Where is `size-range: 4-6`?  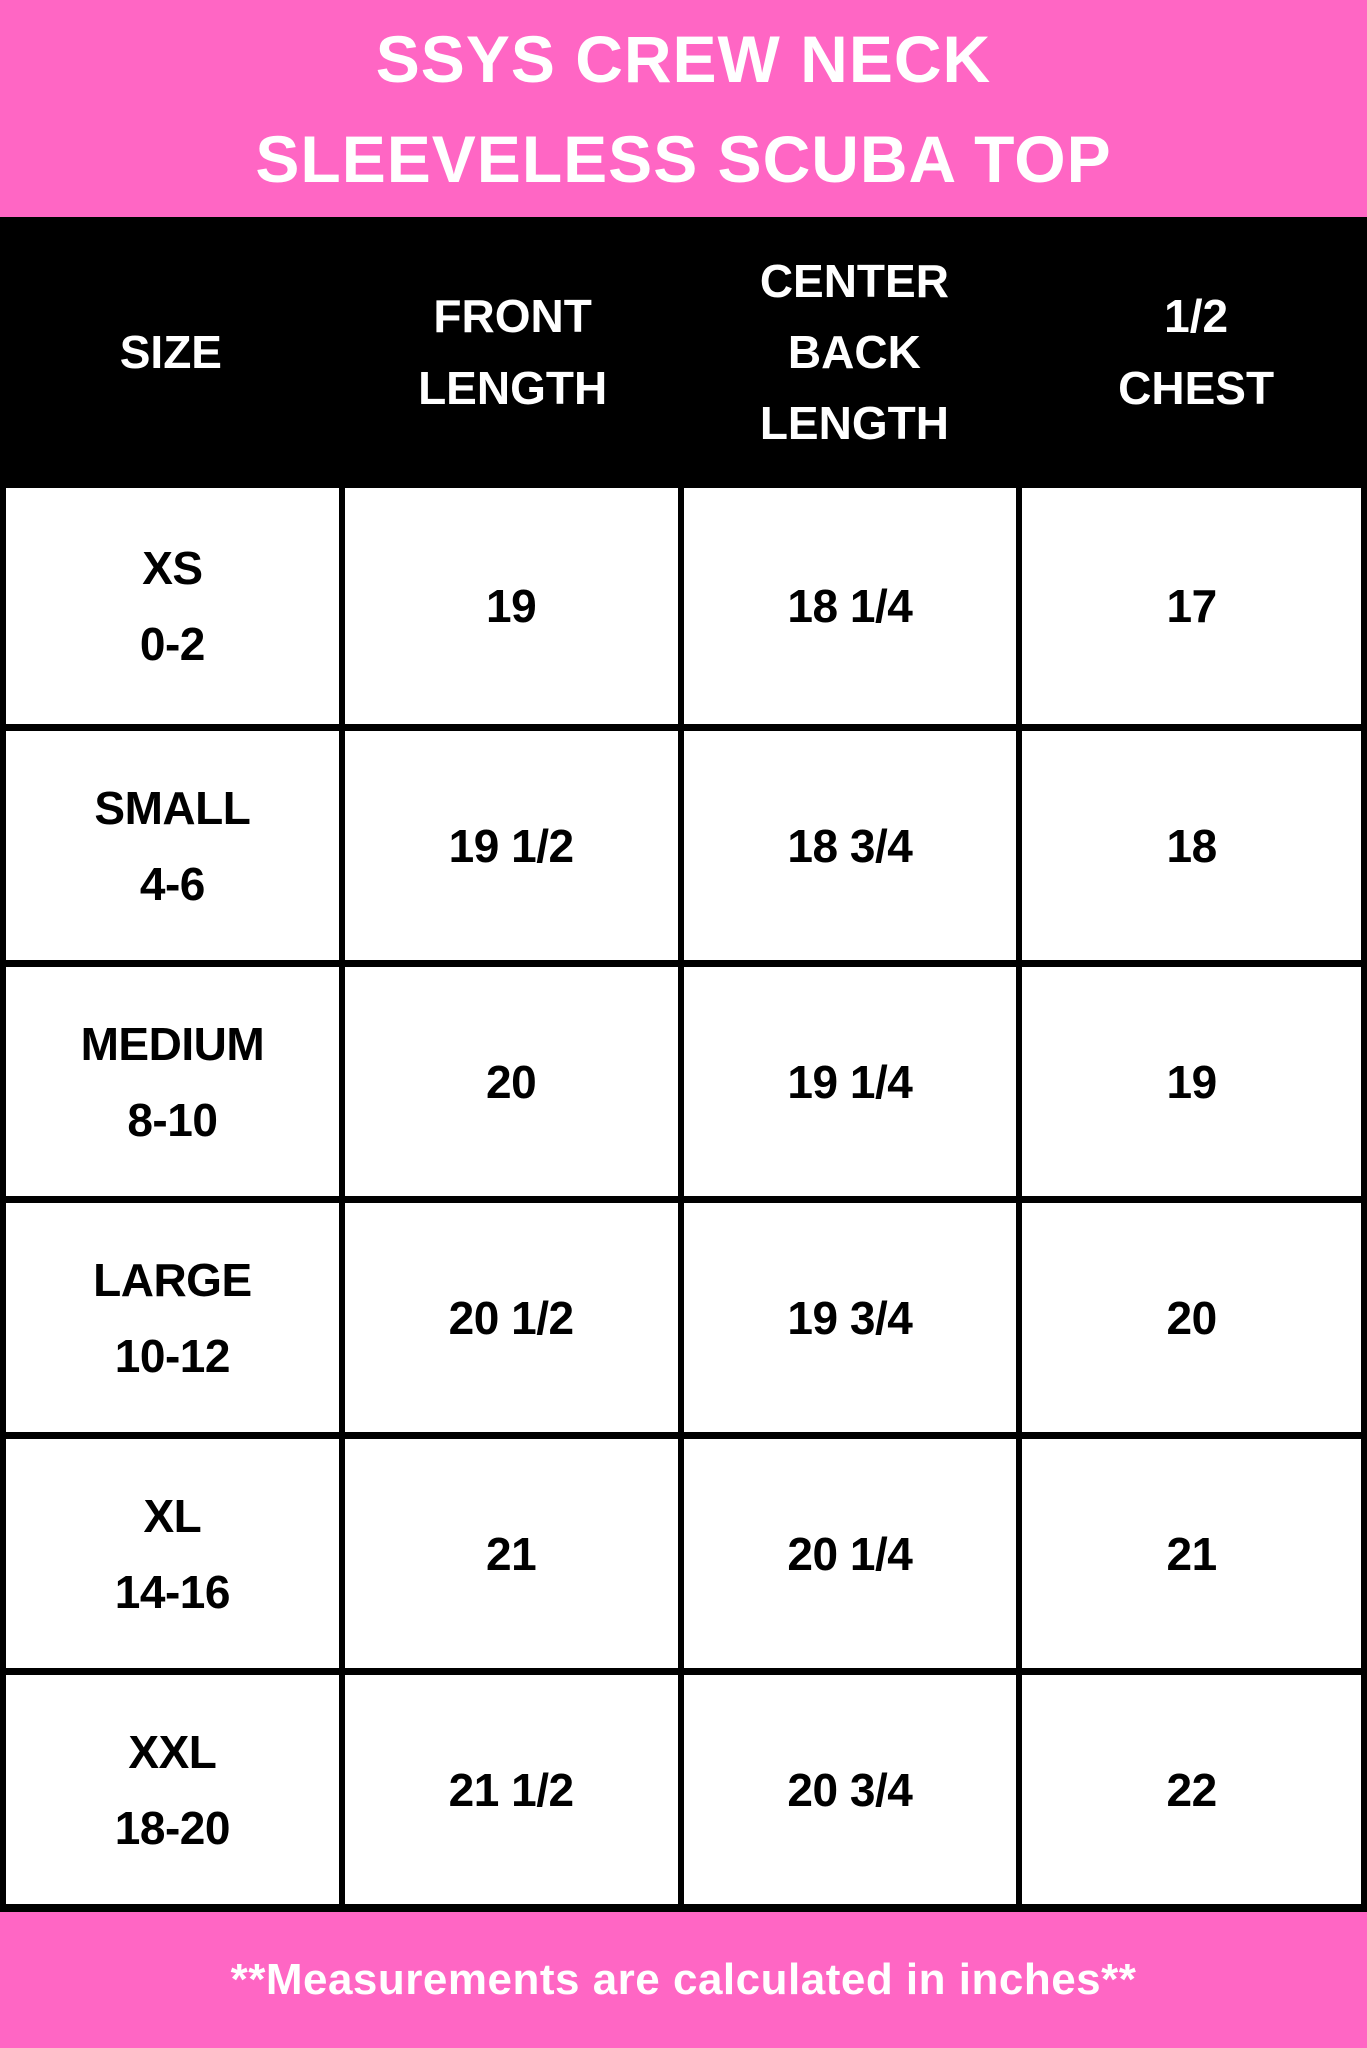 size-range: 4-6 is located at coordinates (172, 883).